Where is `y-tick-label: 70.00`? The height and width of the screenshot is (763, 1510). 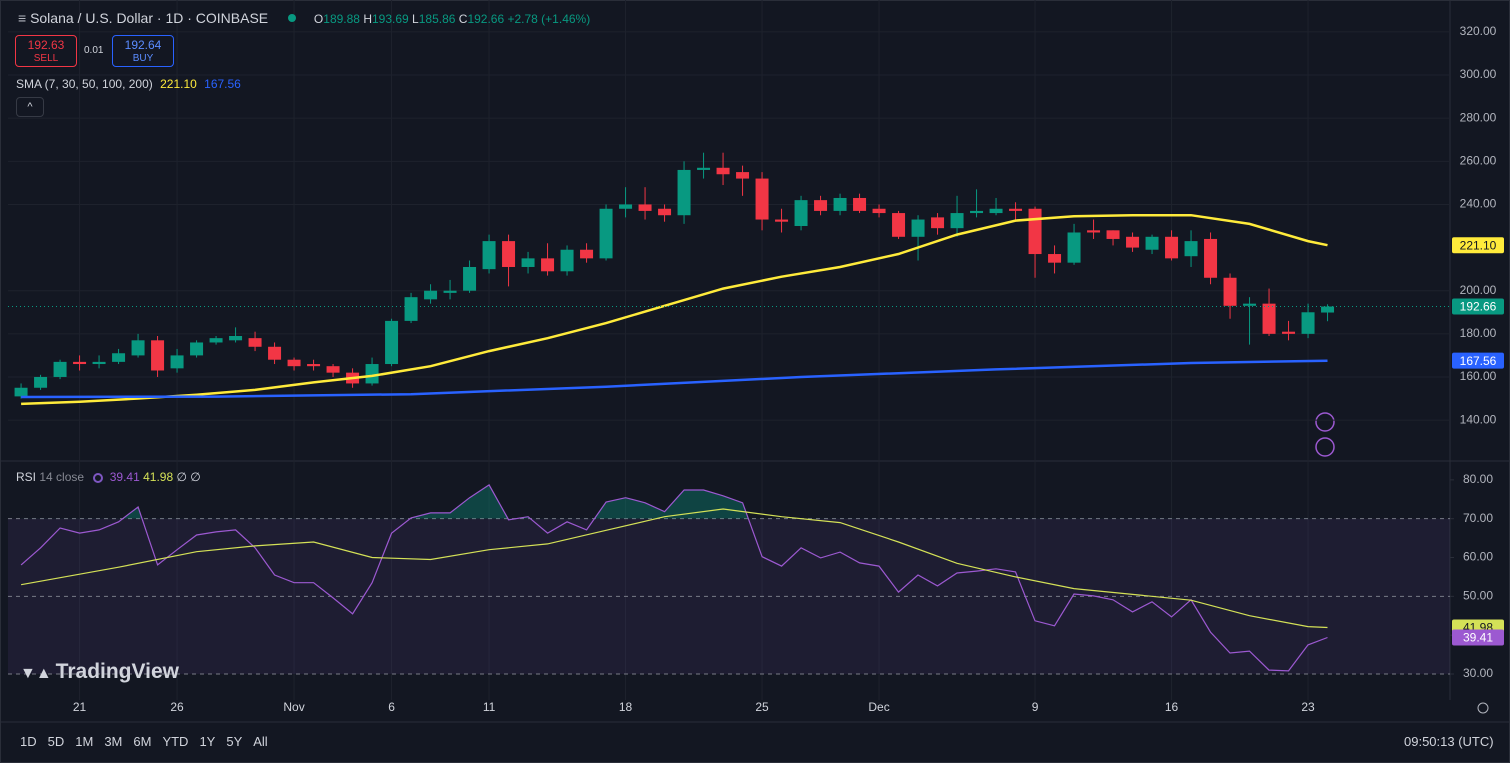
y-tick-label: 70.00 is located at coordinates (1478, 518).